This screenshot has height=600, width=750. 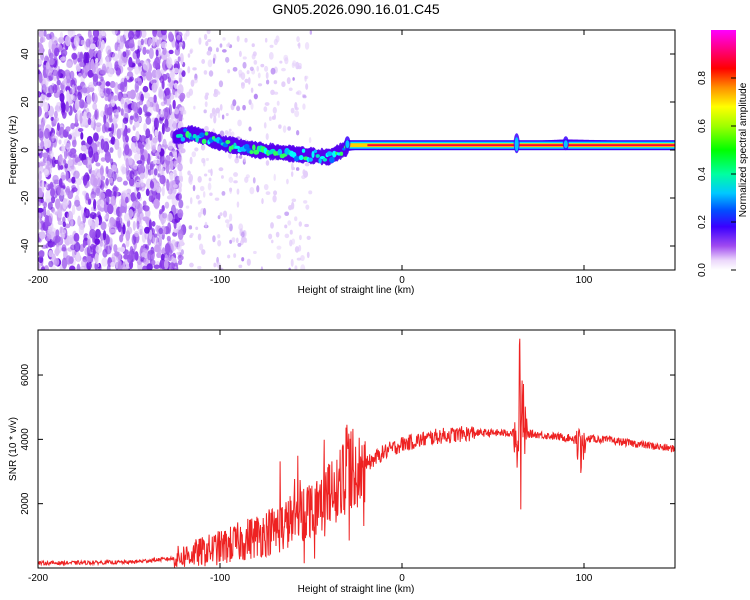 What do you see at coordinates (702, 78) in the screenshot?
I see `colorbar-tick-label: 0.8` at bounding box center [702, 78].